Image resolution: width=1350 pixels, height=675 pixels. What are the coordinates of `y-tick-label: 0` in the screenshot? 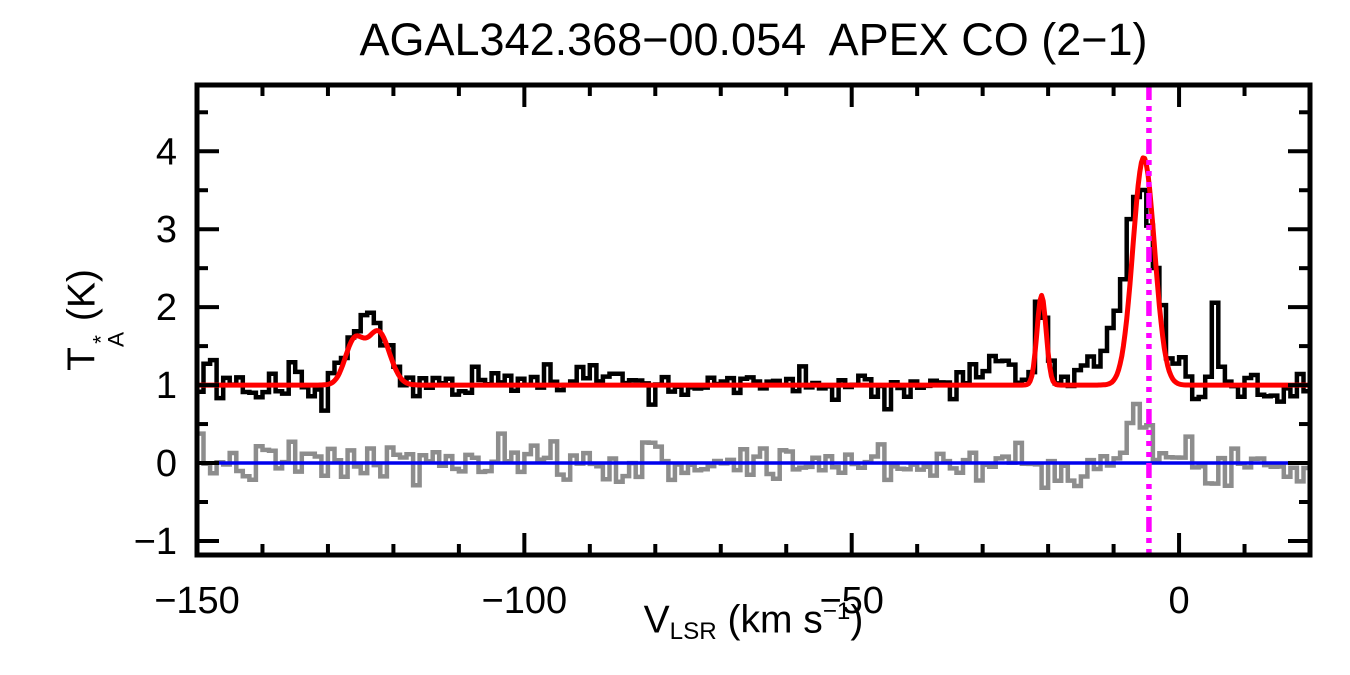 It's located at (166, 464).